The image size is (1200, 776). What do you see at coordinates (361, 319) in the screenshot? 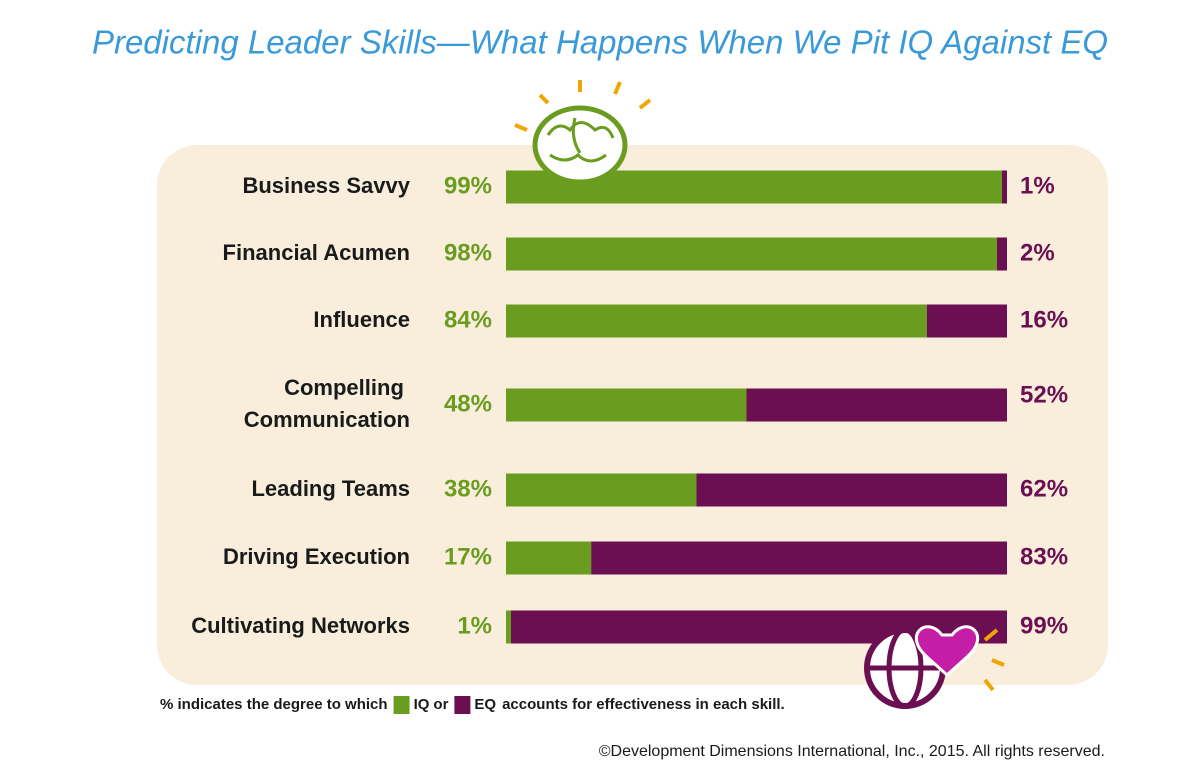
I see `category-label: Influence` at bounding box center [361, 319].